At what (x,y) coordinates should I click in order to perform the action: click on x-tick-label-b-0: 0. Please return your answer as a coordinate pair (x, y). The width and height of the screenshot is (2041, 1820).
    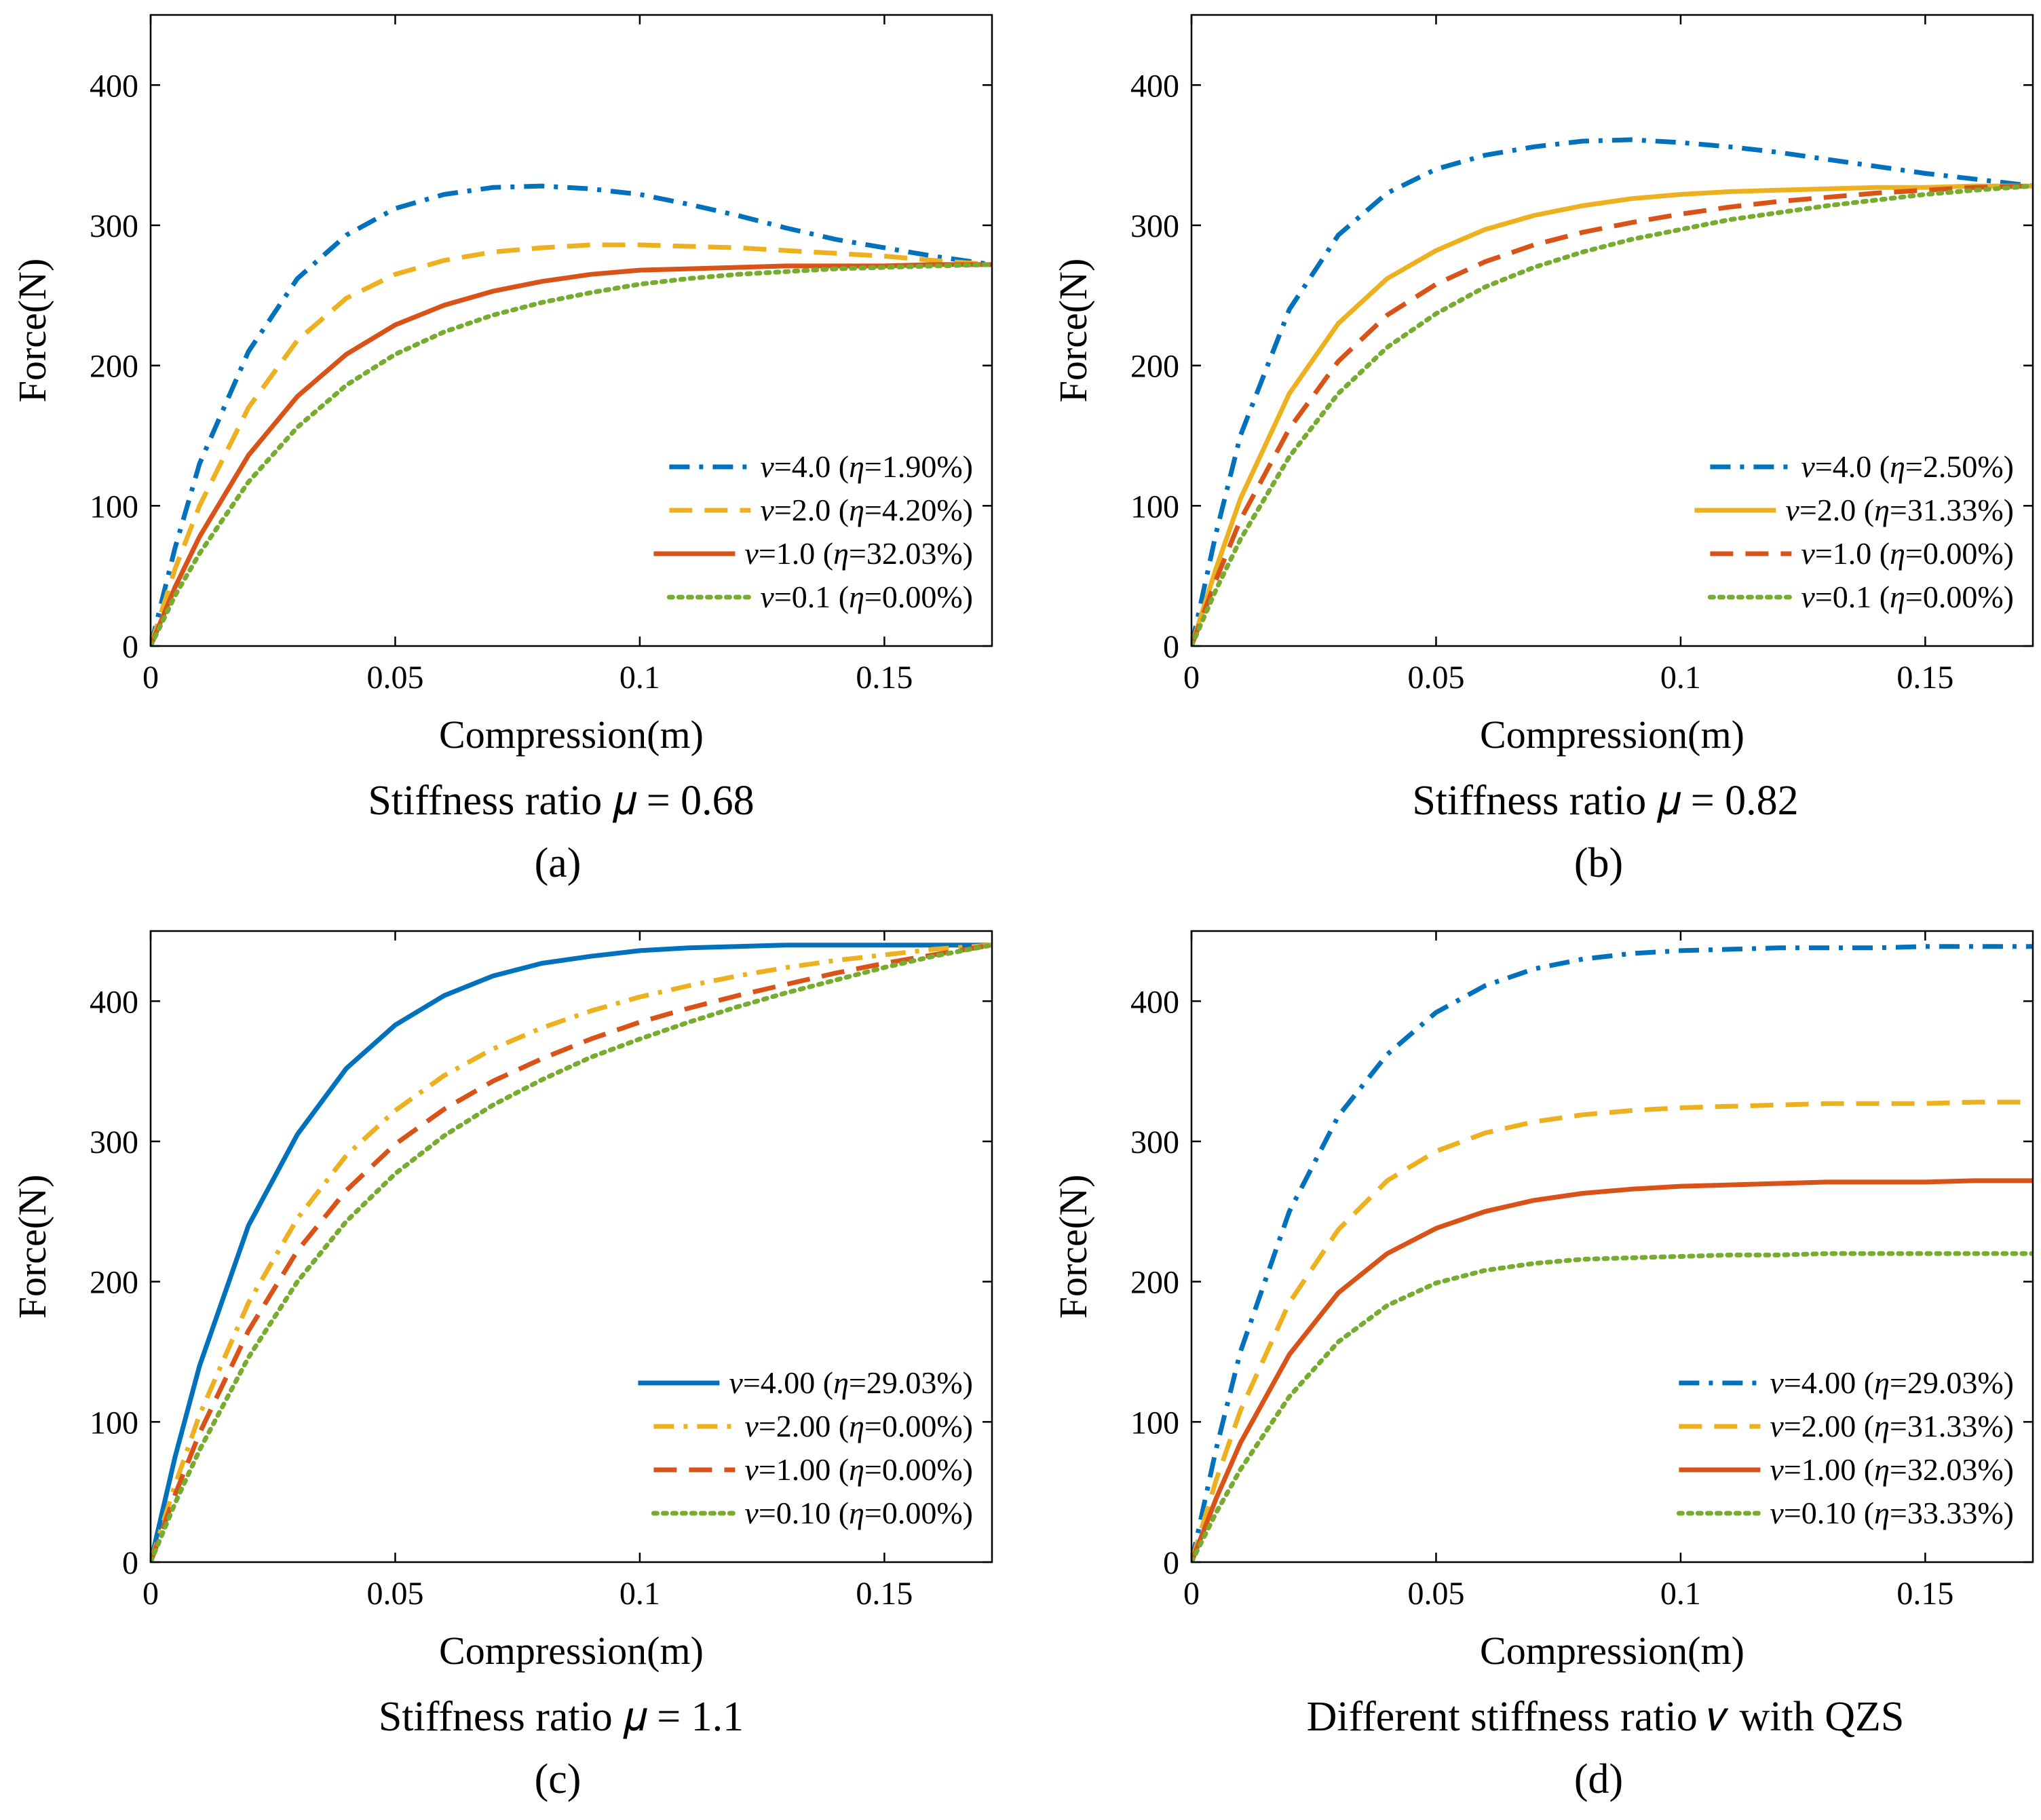
    Looking at the image, I should click on (1191, 678).